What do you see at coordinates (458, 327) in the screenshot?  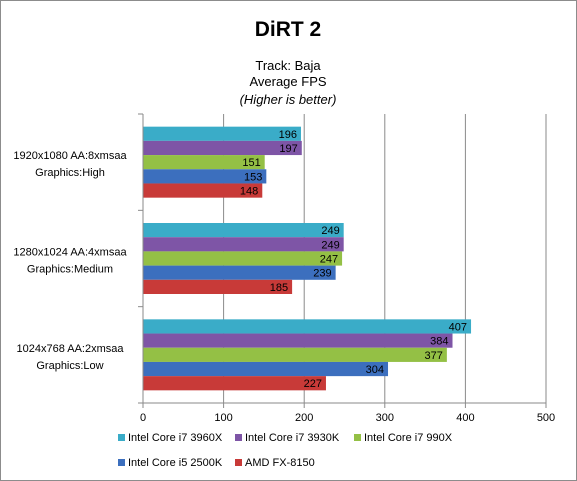 I see `data-label: 407` at bounding box center [458, 327].